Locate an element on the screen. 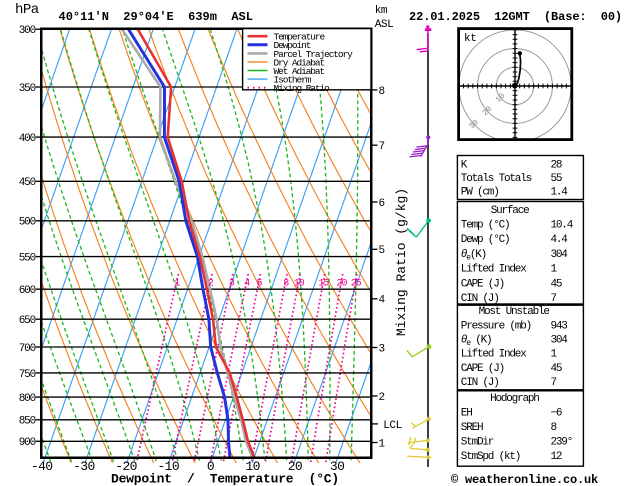 The image size is (629, 486). svg-text: 450 is located at coordinates (27, 183).